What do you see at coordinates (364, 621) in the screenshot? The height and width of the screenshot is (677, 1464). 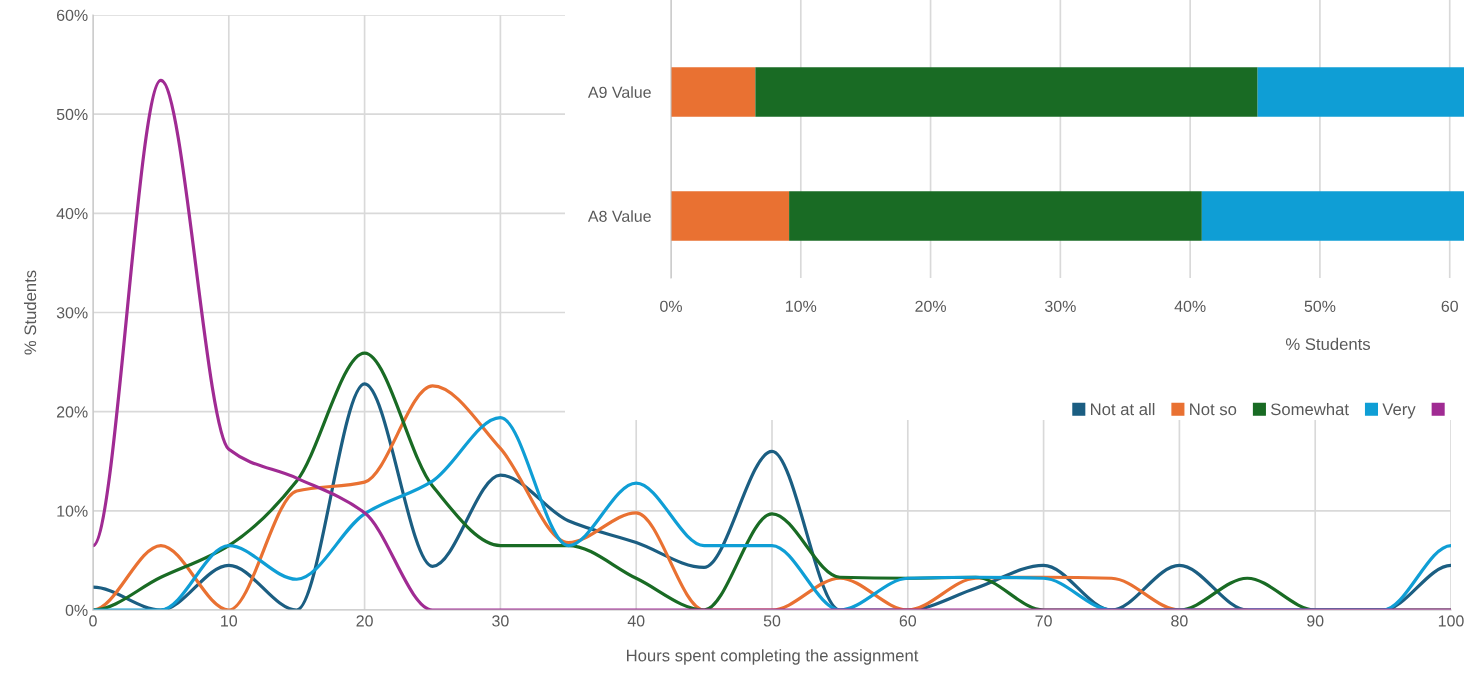 I see `x-tick-label: 20` at bounding box center [364, 621].